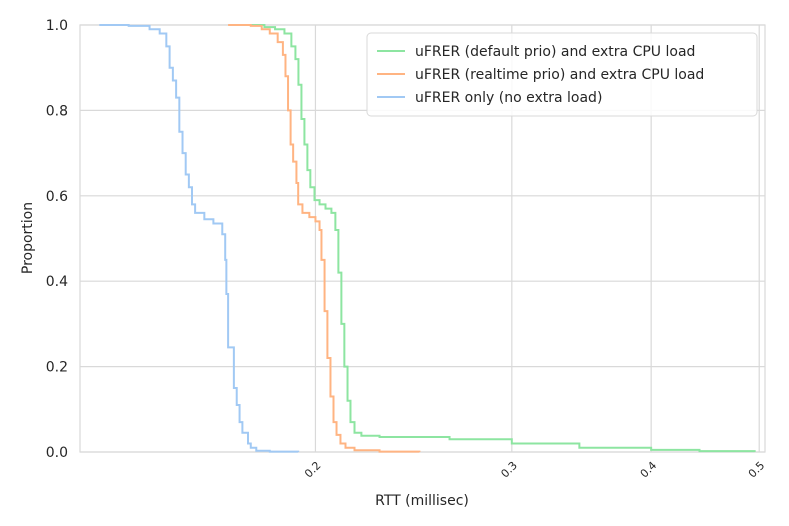 The height and width of the screenshot is (526, 789). I want to click on x-tick-label: 0.2, so click(313, 470).